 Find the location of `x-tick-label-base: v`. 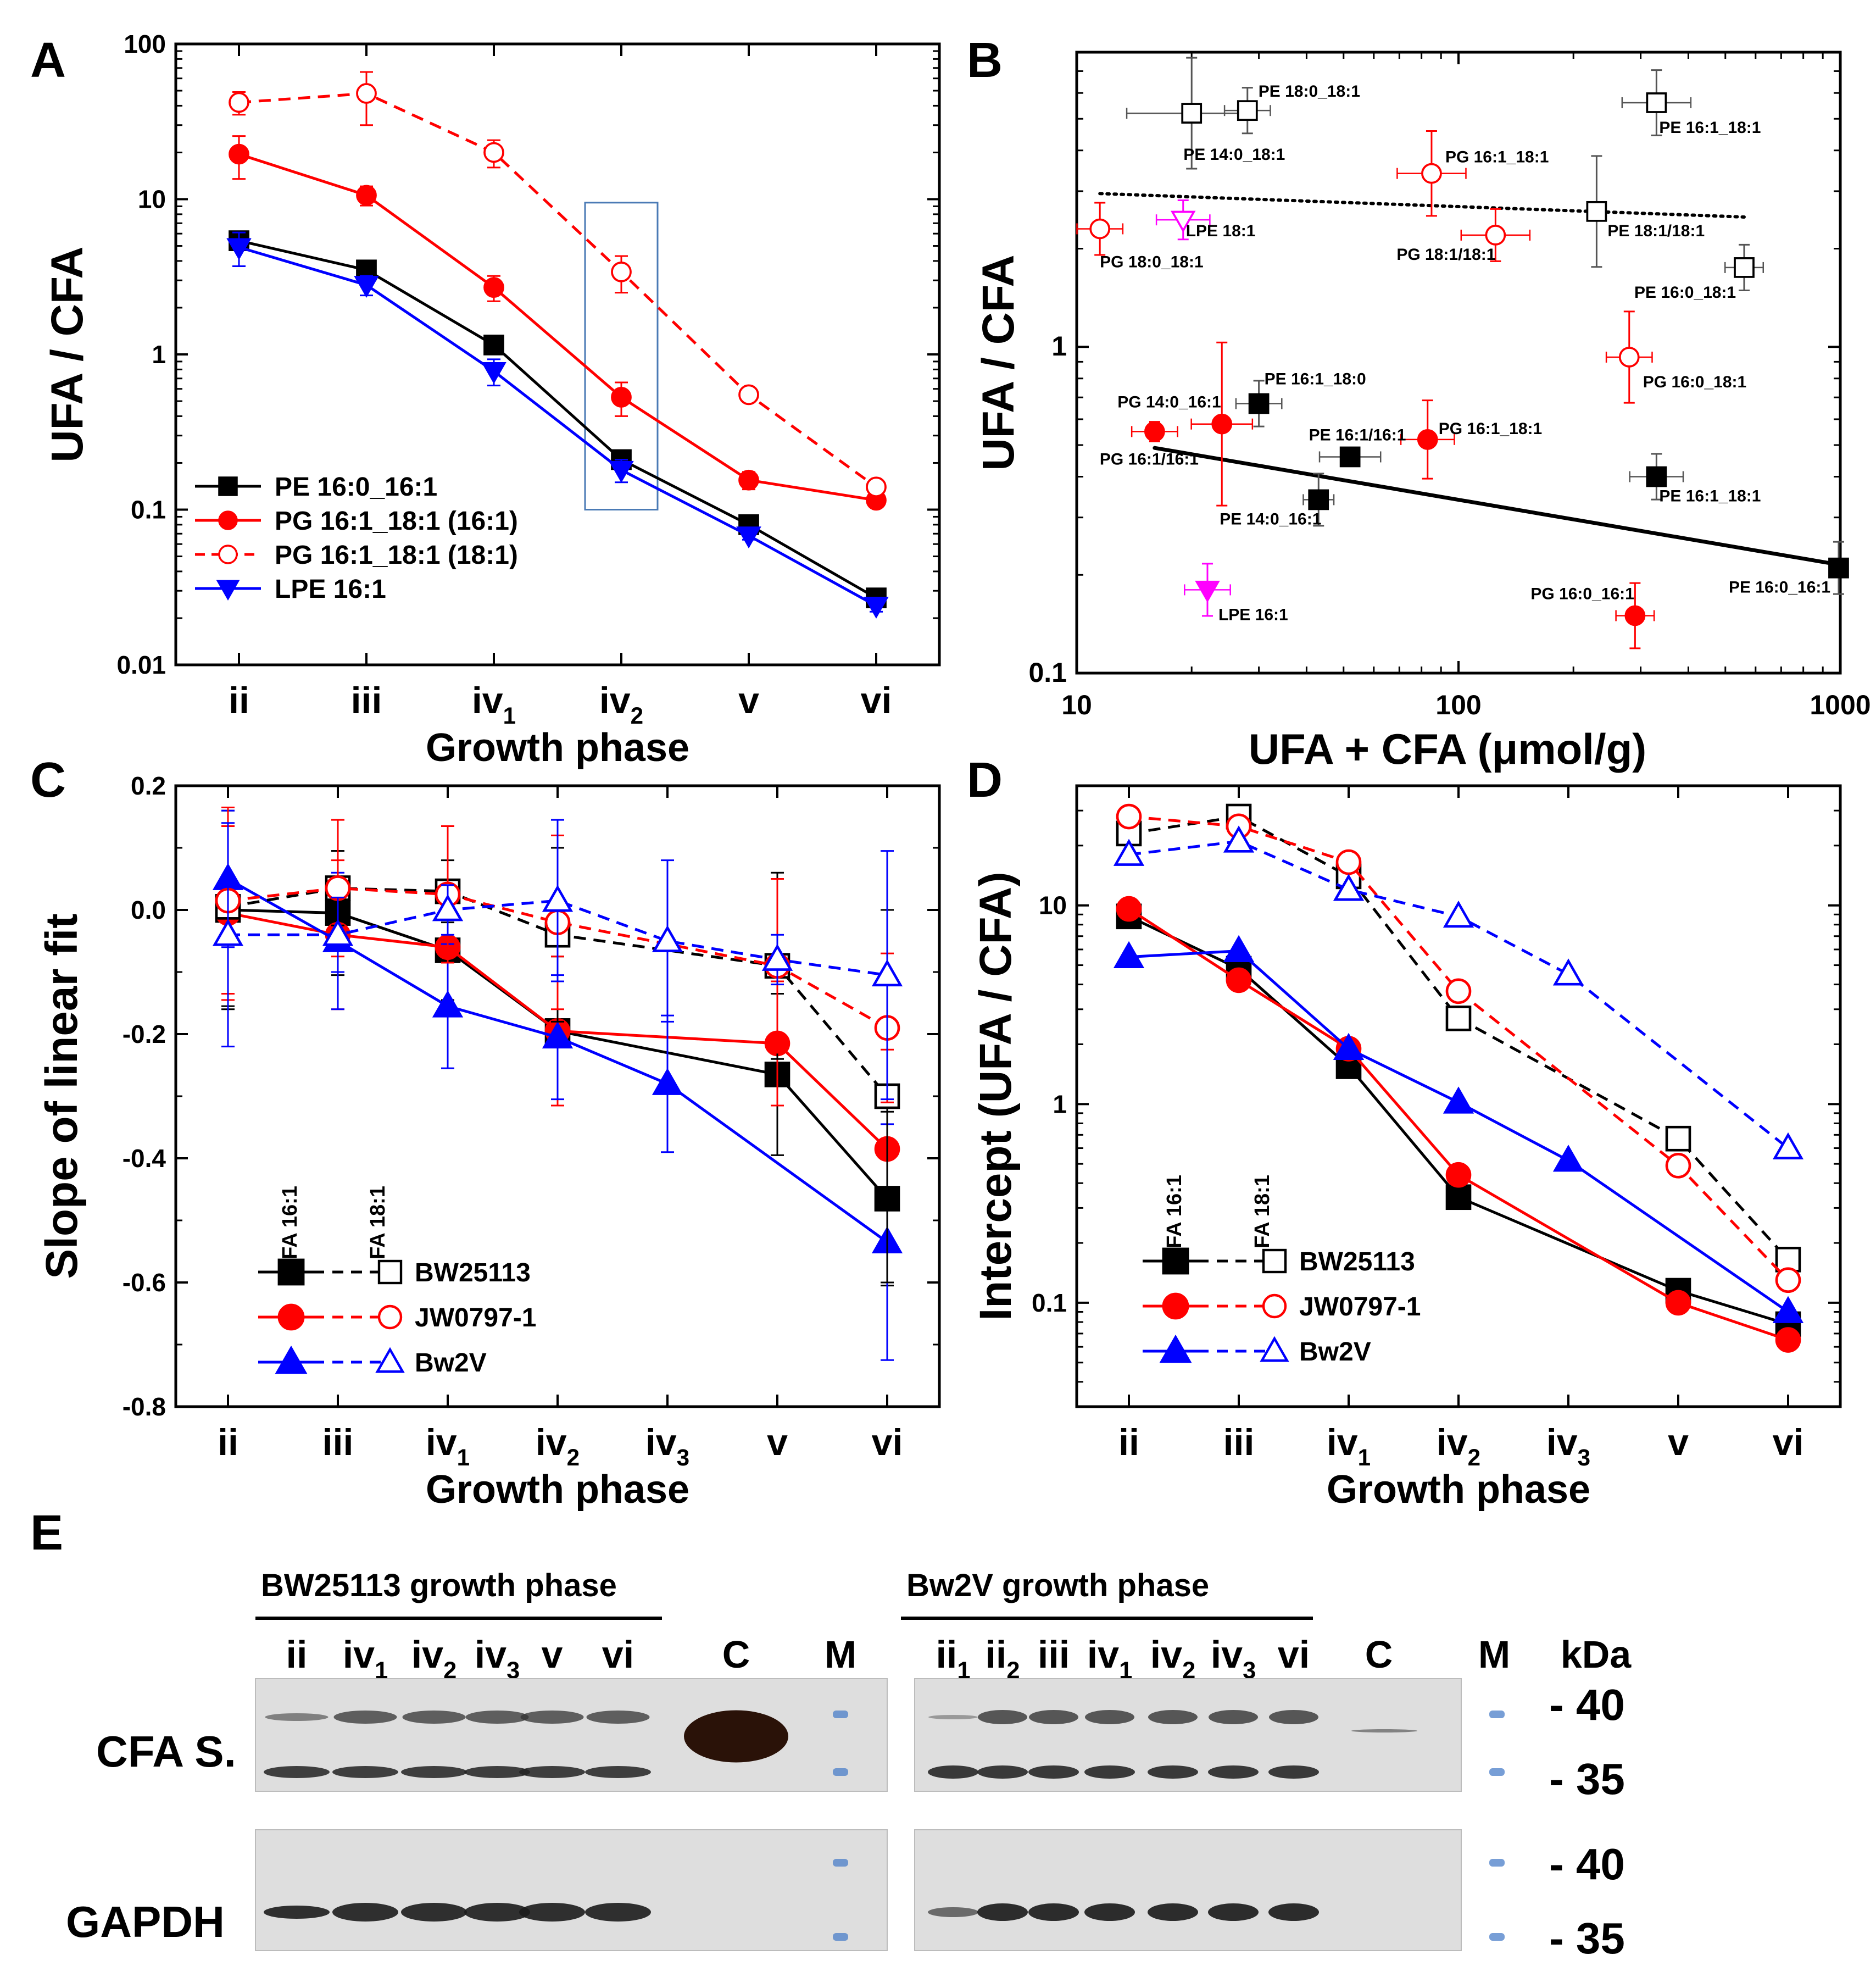

x-tick-label-base: v is located at coordinates (777, 1442).